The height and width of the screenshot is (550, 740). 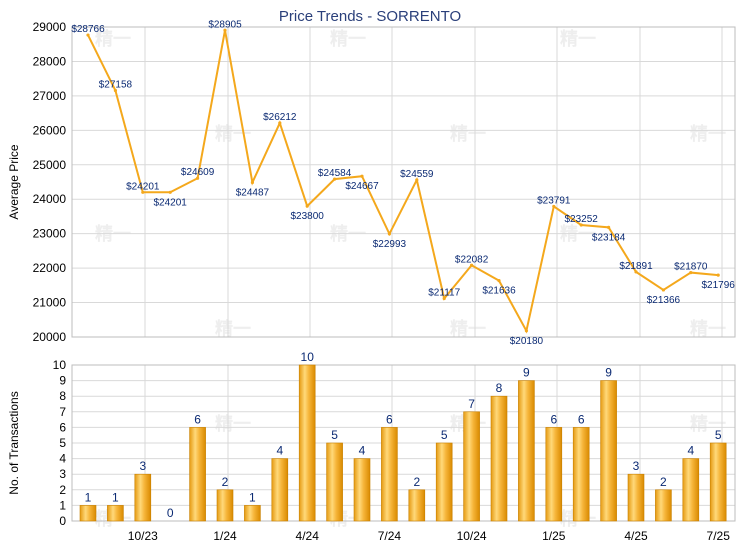 What do you see at coordinates (60, 443) in the screenshot?
I see `transactions-y-tick-labels: 0 12 34 5 67 89 10` at bounding box center [60, 443].